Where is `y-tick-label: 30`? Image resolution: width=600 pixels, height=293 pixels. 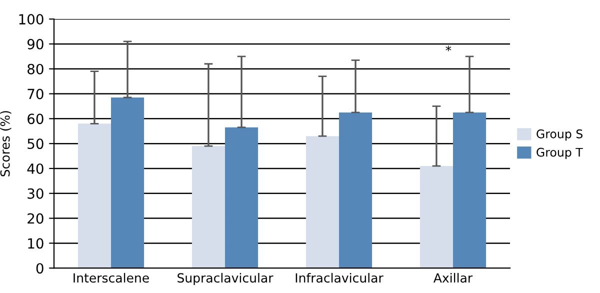
y-tick-label: 30 is located at coordinates (36, 193).